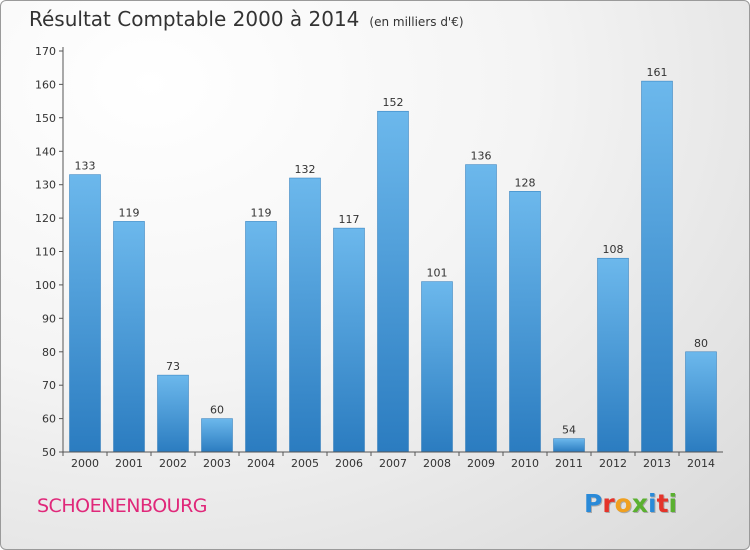 The height and width of the screenshot is (550, 750). Describe the element at coordinates (49, 352) in the screenshot. I see `y-tick-label-80: 80` at that location.